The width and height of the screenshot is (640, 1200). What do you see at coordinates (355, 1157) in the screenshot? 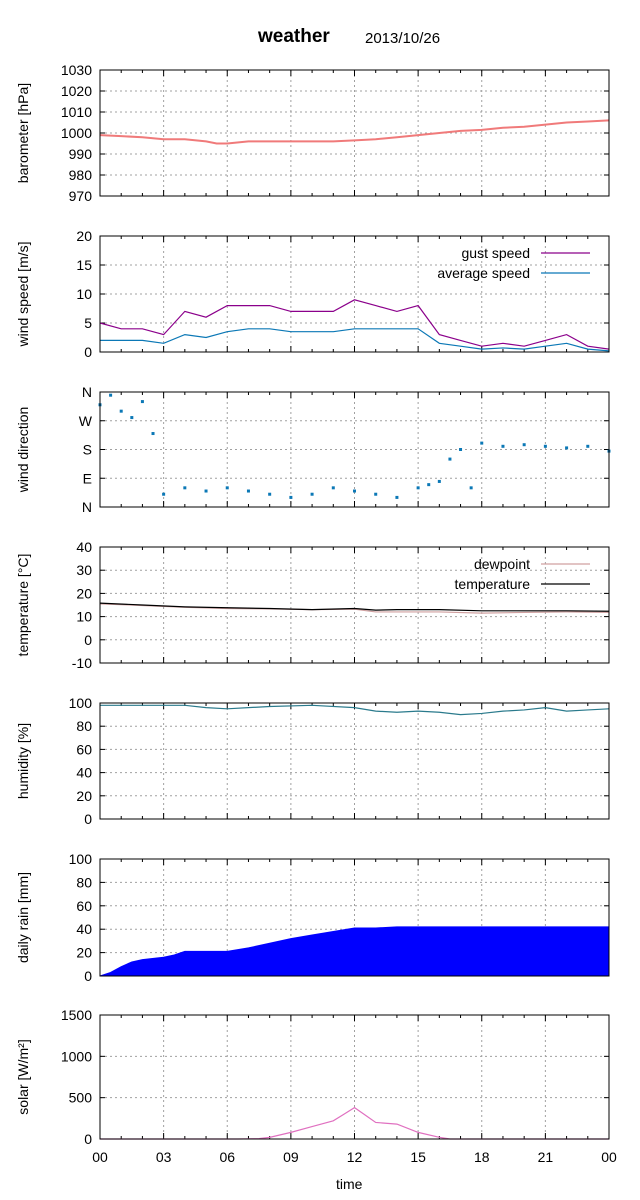
I see `x-tick-label: 12` at bounding box center [355, 1157].